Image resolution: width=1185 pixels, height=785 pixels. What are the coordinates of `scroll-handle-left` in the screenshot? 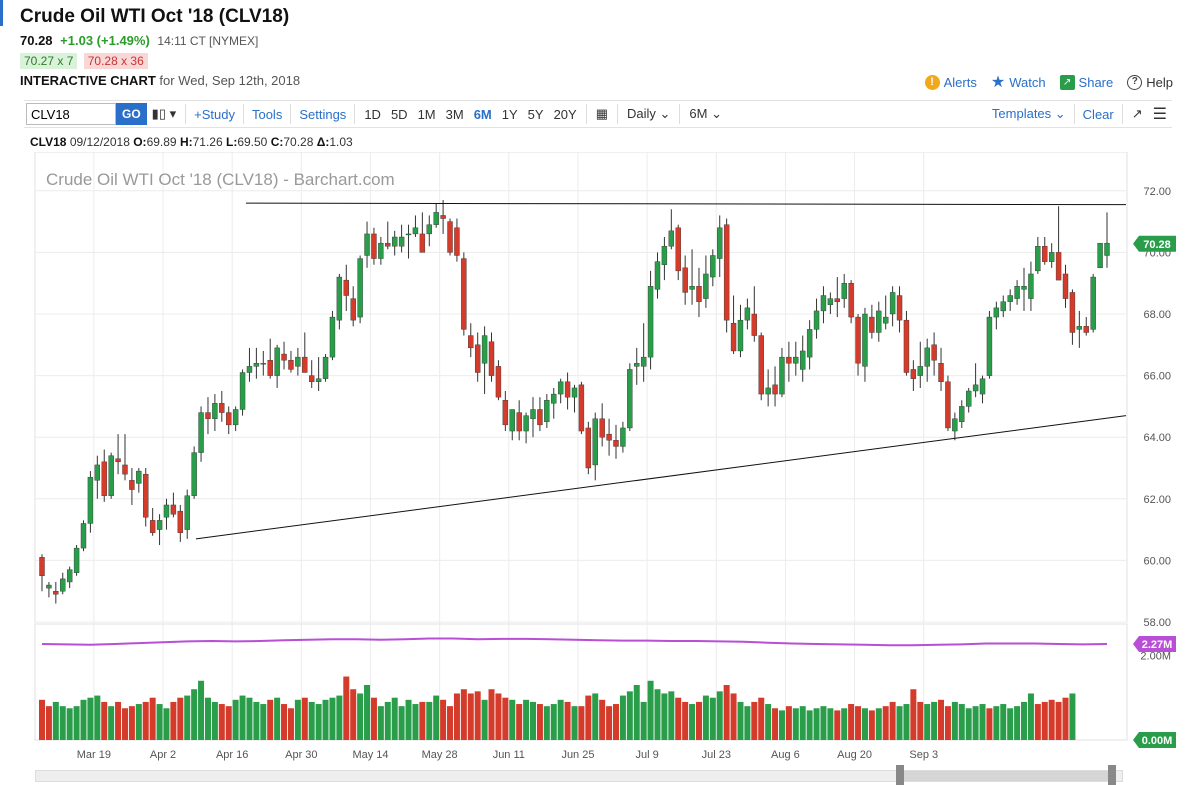 It's located at (900, 775).